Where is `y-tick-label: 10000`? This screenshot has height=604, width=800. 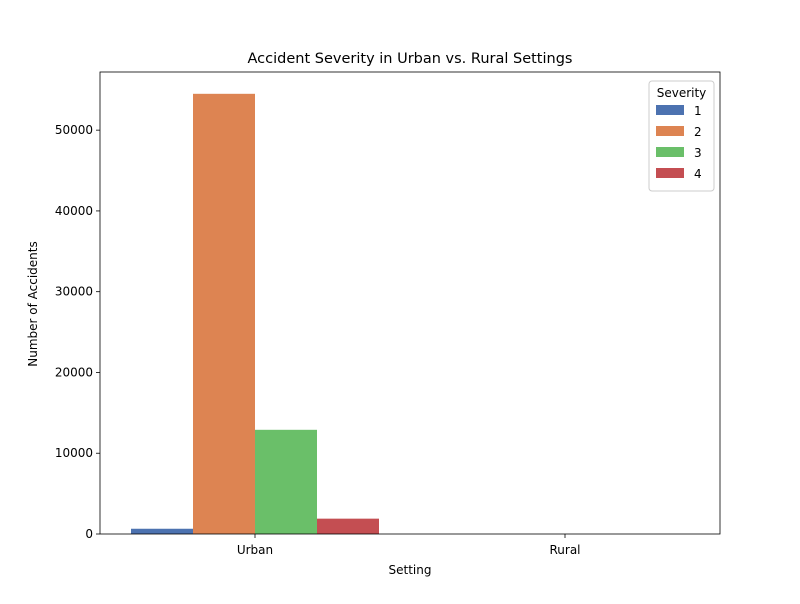 y-tick-label: 10000 is located at coordinates (74, 453).